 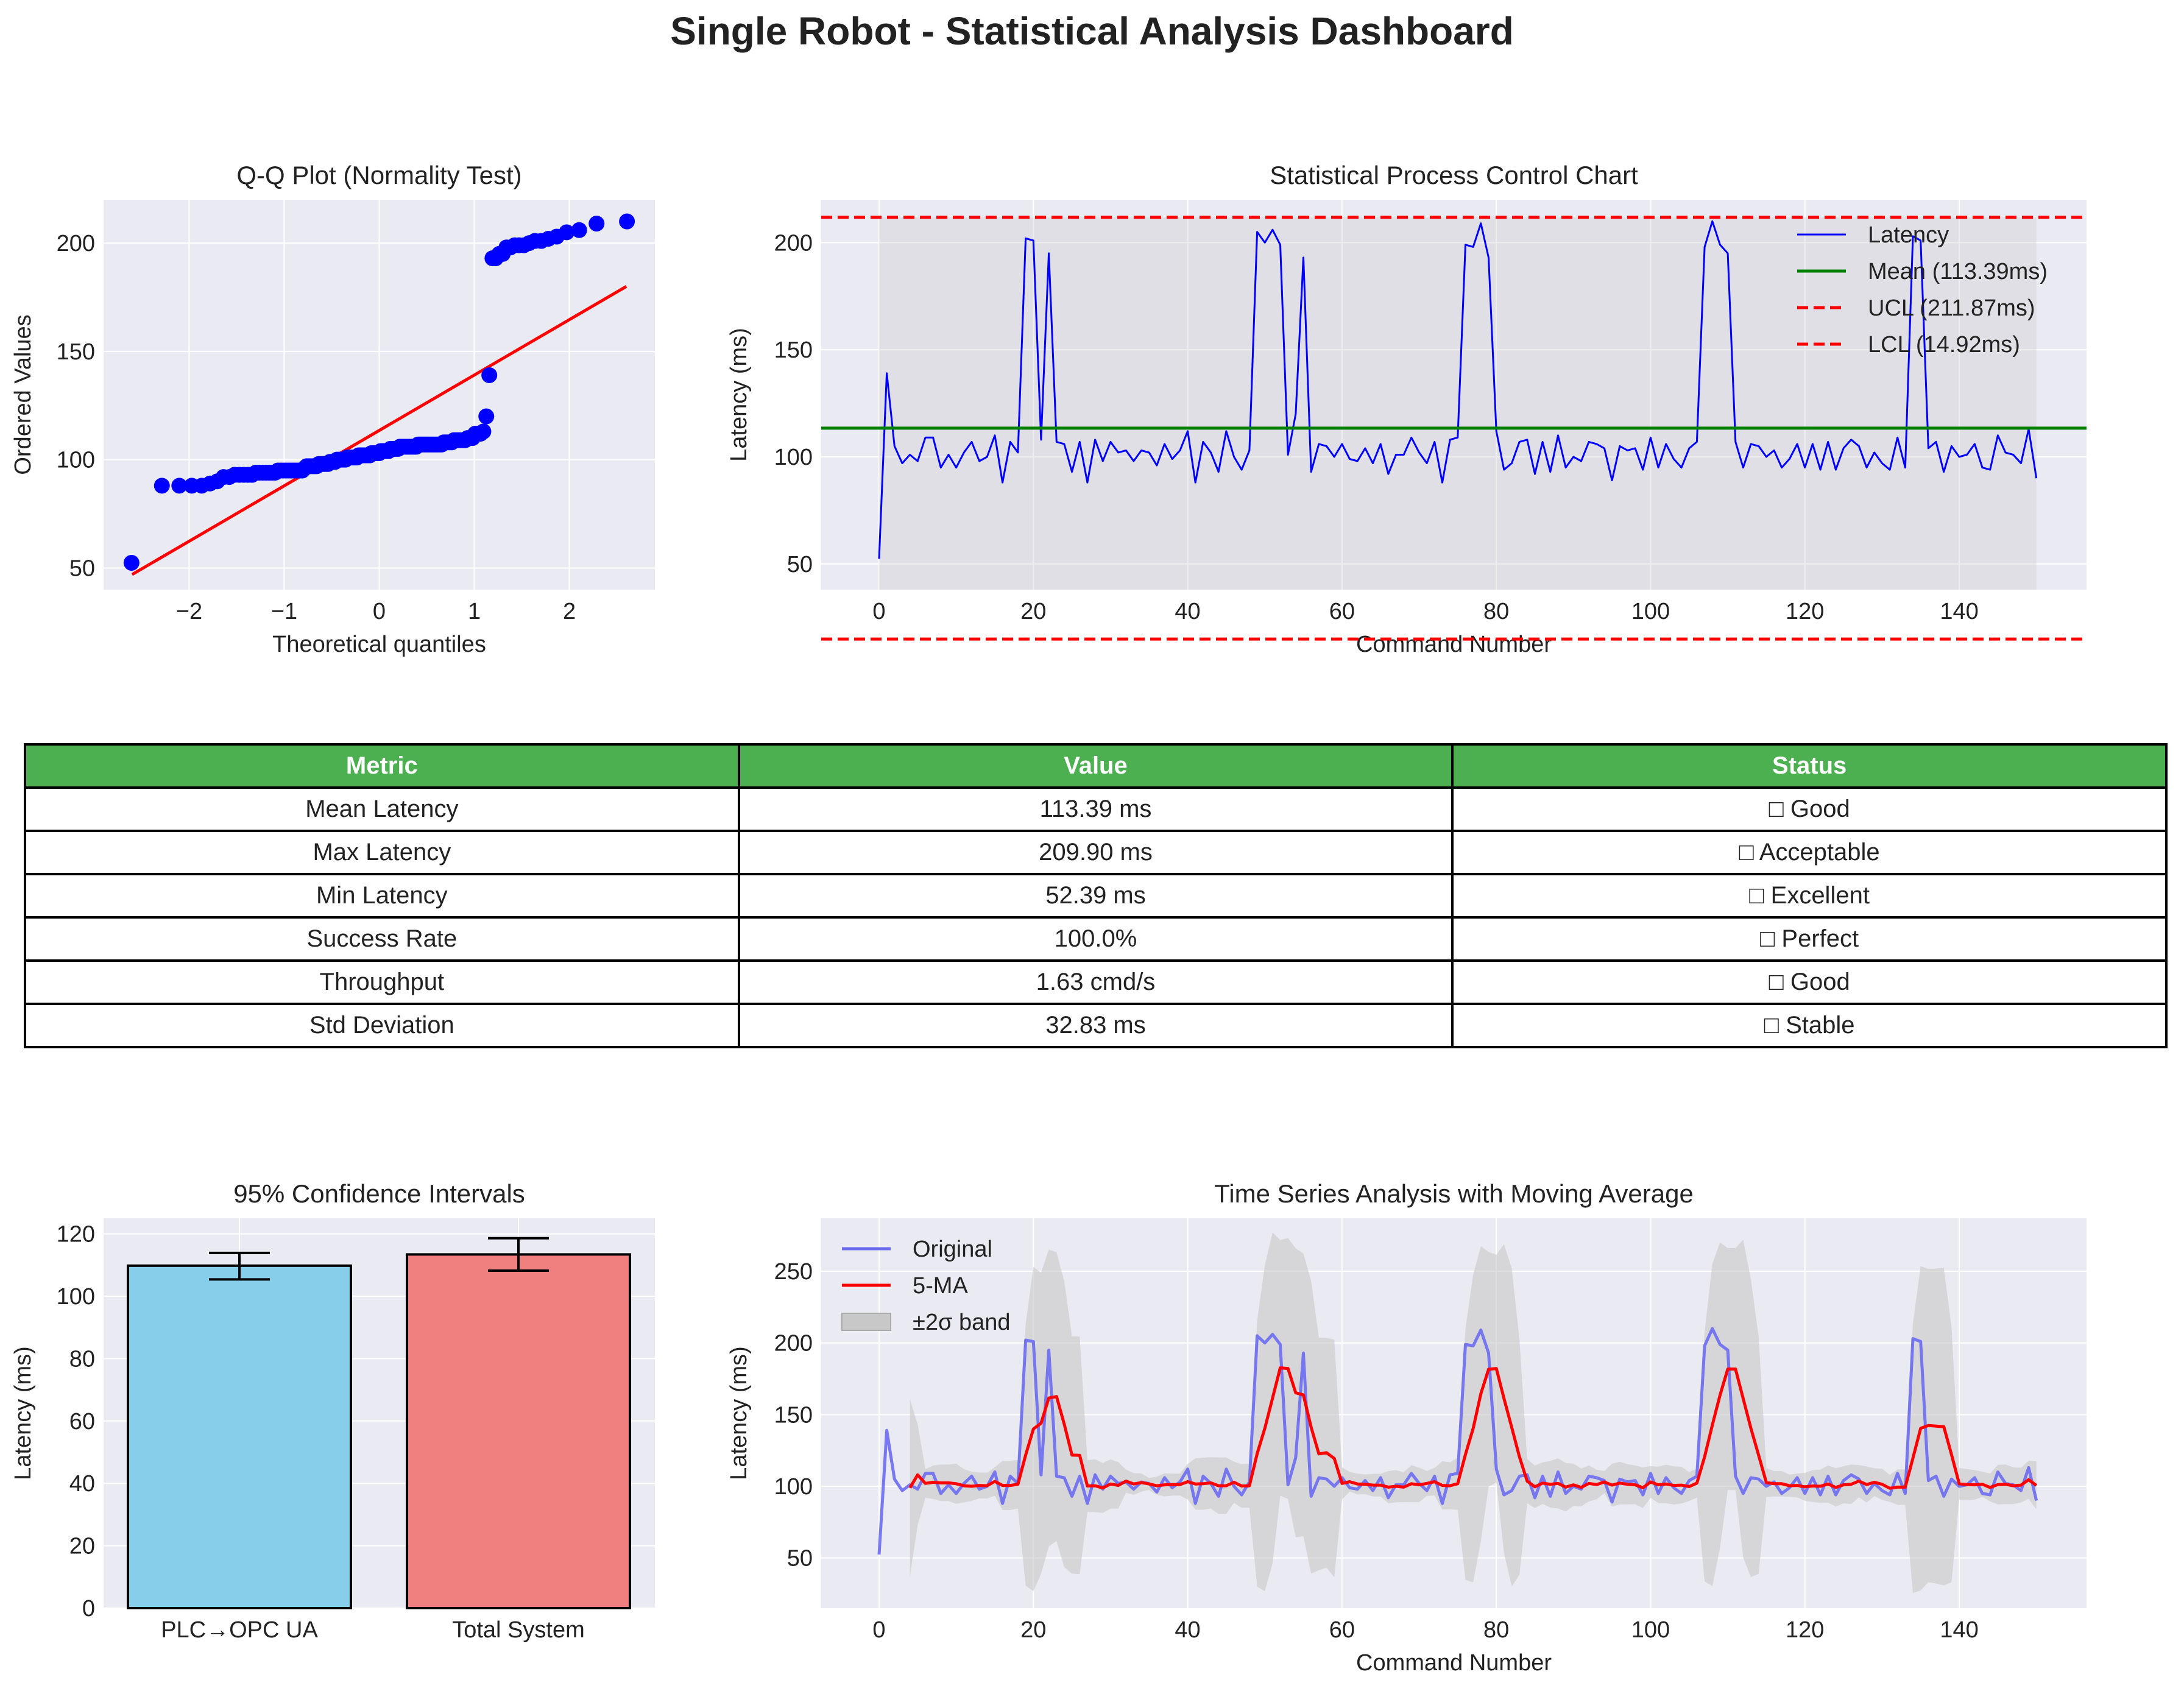 I want to click on legend-swatch, so click(x=866, y=1322).